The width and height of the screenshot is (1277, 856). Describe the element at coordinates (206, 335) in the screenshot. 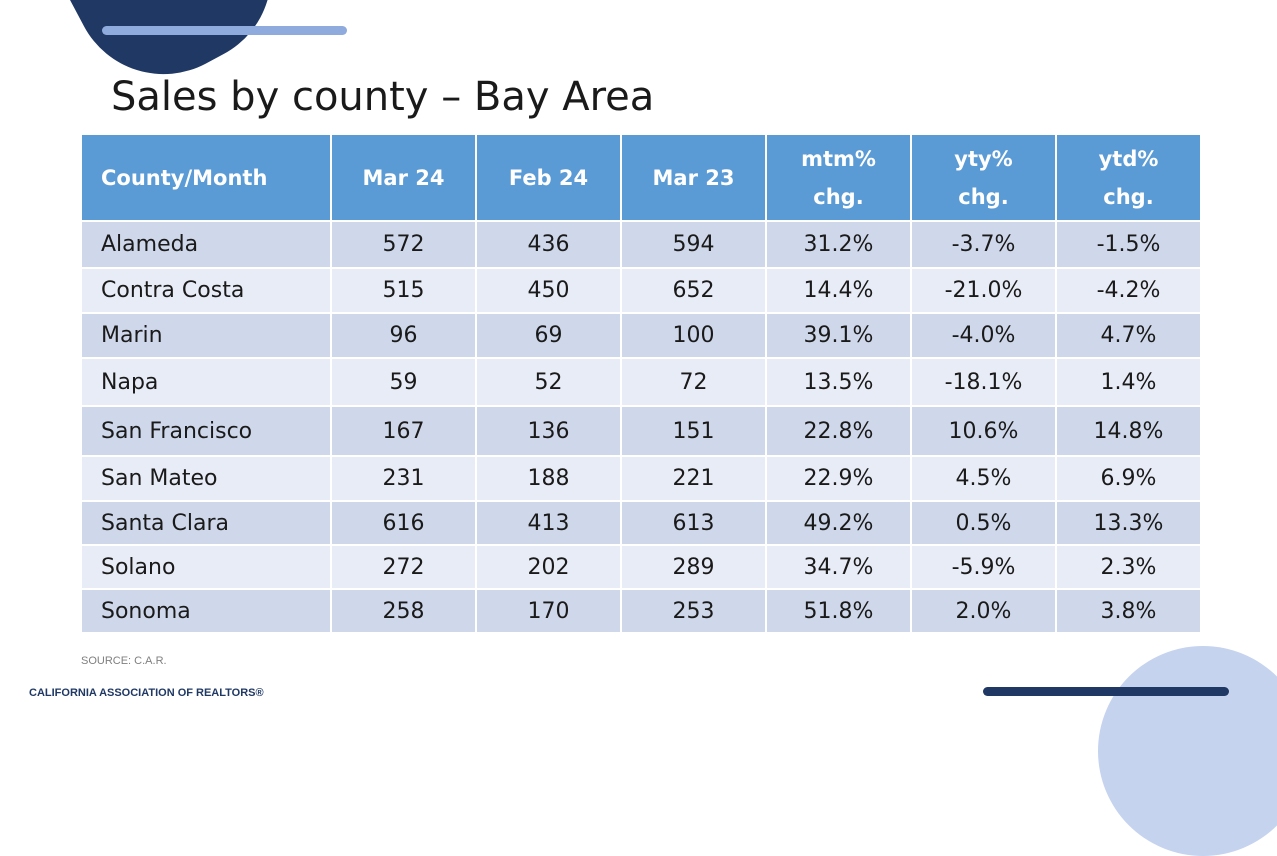

I see `cell-county: Marin` at that location.